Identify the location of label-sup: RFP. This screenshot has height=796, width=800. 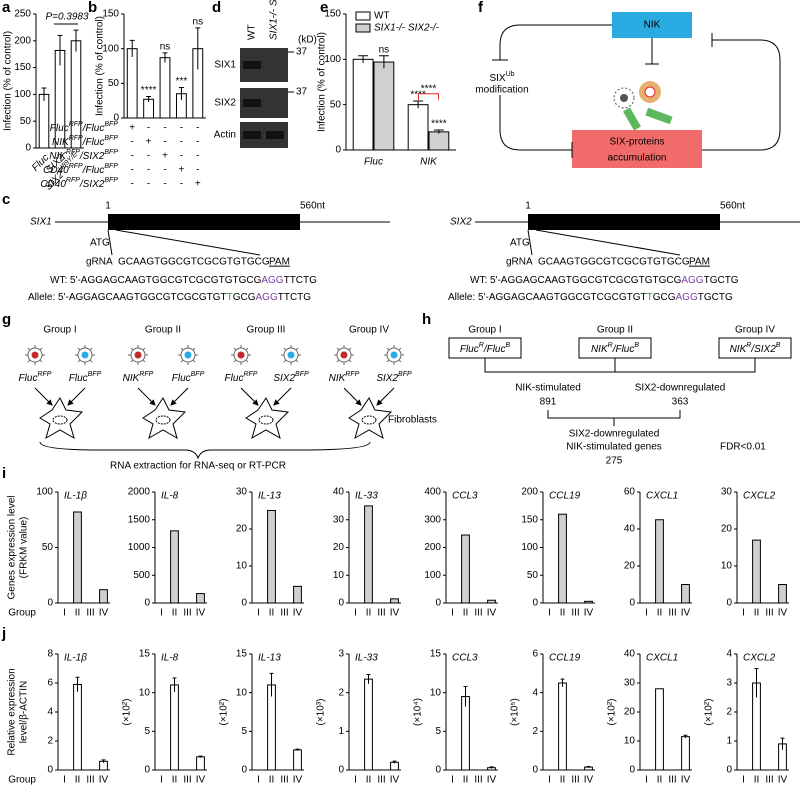
(73, 180).